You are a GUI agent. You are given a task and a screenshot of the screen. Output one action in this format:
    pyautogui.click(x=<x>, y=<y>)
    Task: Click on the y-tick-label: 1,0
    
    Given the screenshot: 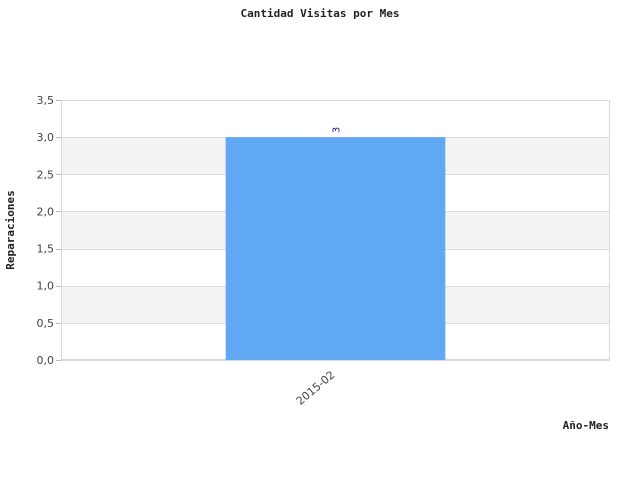 What is the action you would take?
    pyautogui.click(x=46, y=286)
    